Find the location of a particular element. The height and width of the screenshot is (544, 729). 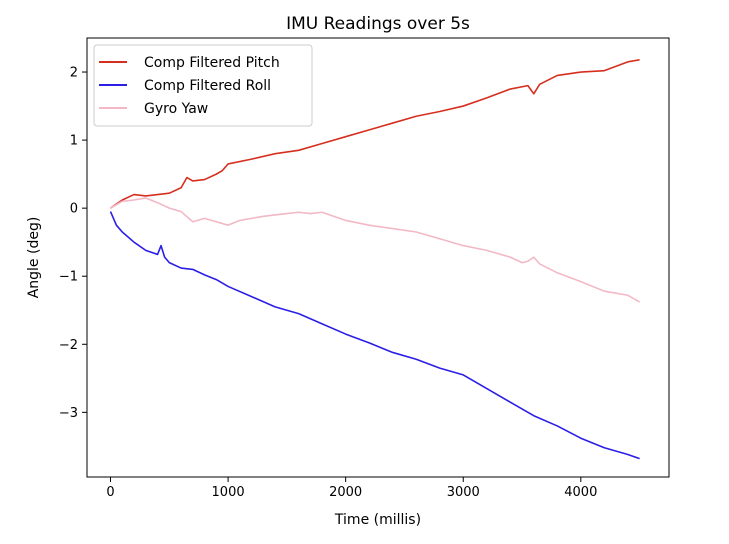

legend-label-1: Comp Filtered Roll is located at coordinates (207, 86).